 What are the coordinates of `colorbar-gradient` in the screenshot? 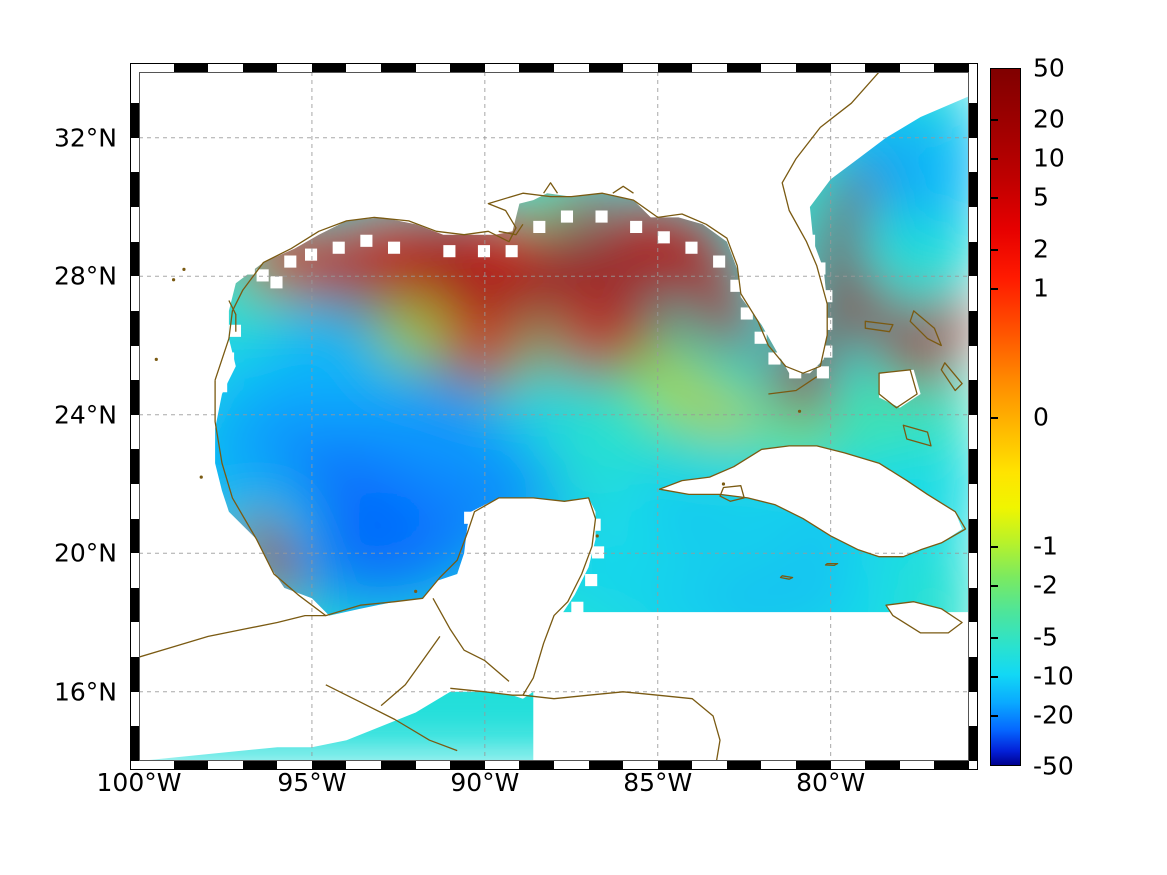 It's located at (1005, 417).